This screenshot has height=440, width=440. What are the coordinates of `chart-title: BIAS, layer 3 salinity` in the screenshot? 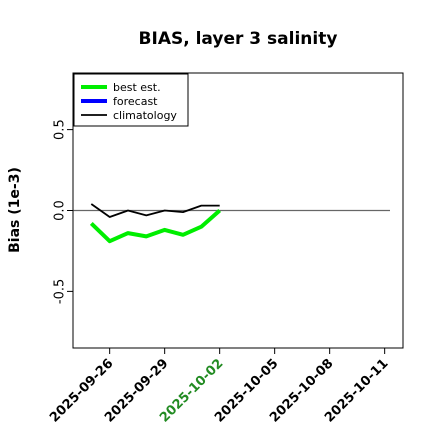 It's located at (238, 39).